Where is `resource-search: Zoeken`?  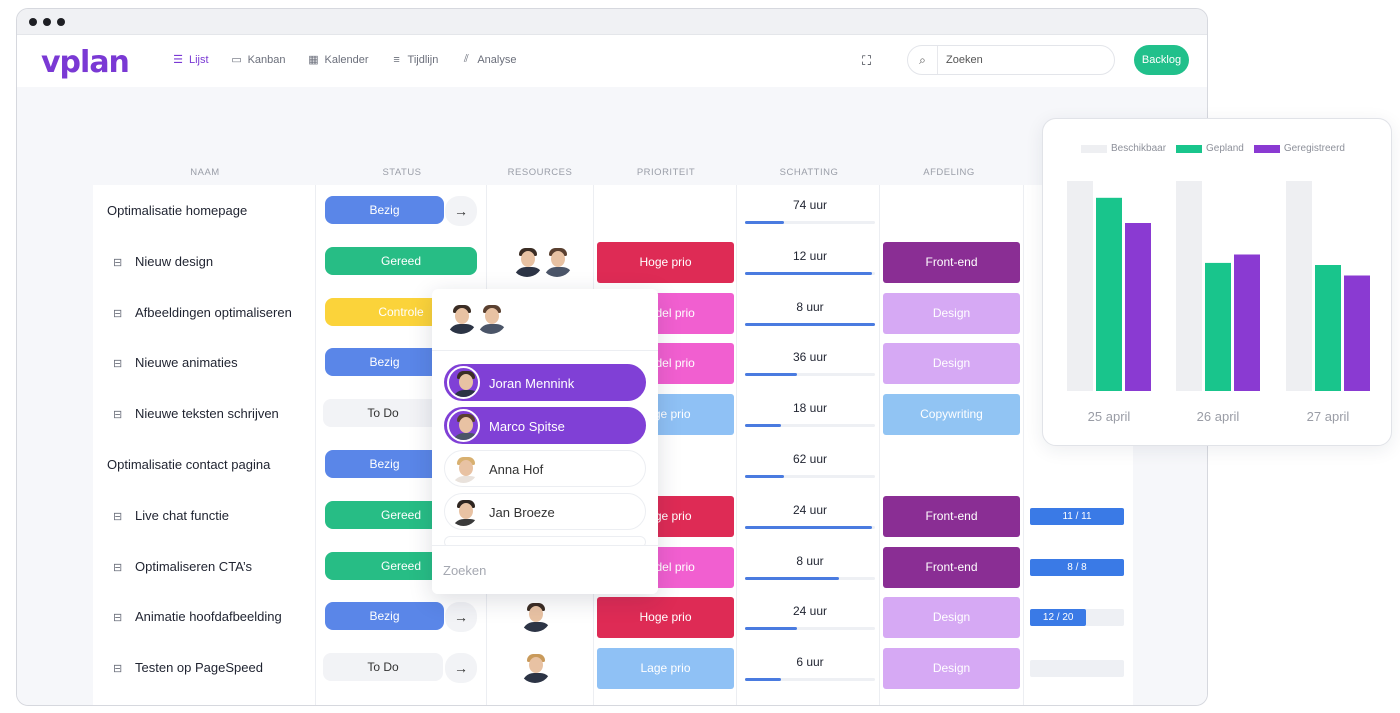 resource-search: Zoeken is located at coordinates (545, 569).